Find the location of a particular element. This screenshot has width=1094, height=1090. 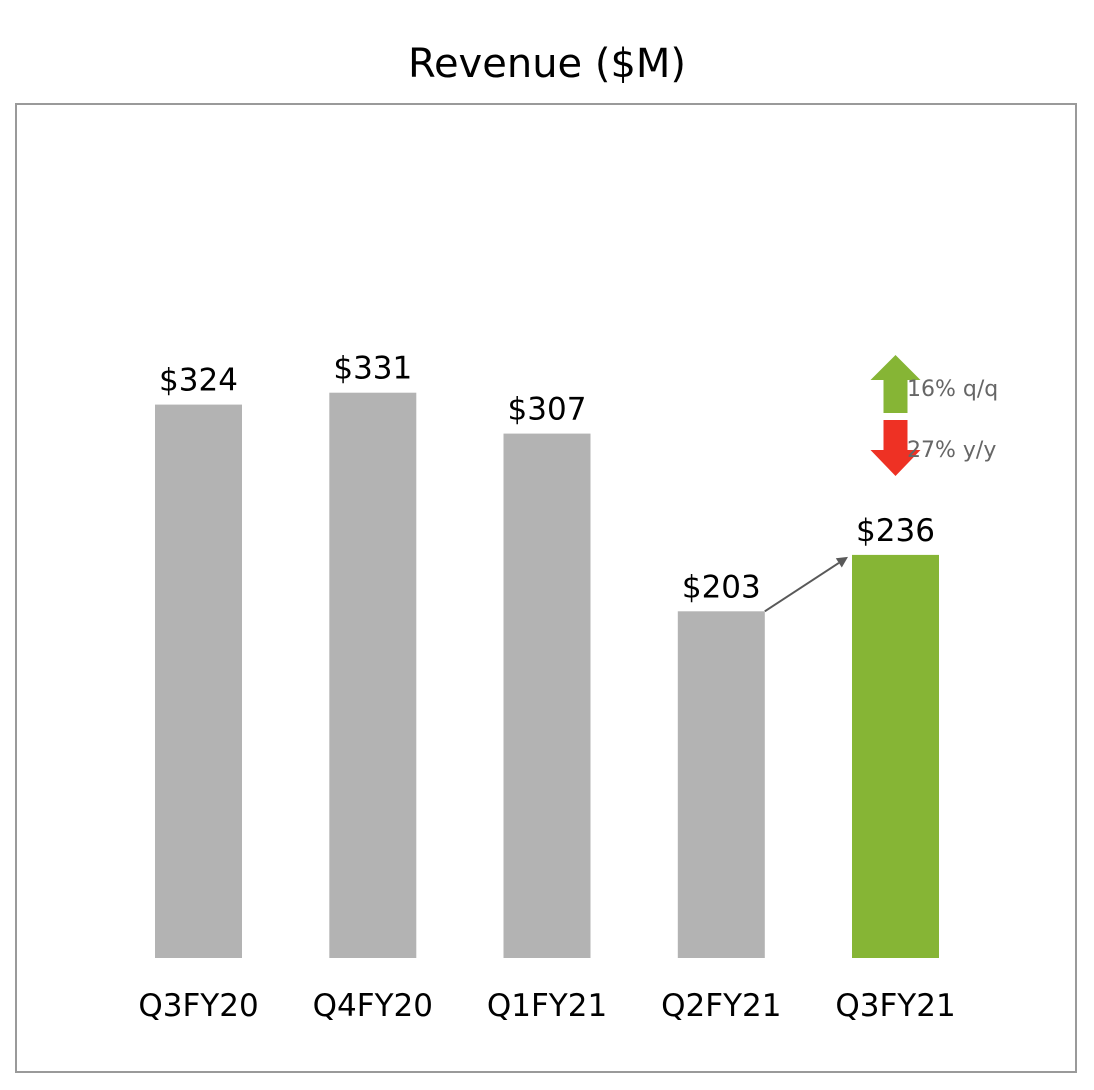

category-label-q1fy21: Q1FY21 is located at coordinates (547, 1006).